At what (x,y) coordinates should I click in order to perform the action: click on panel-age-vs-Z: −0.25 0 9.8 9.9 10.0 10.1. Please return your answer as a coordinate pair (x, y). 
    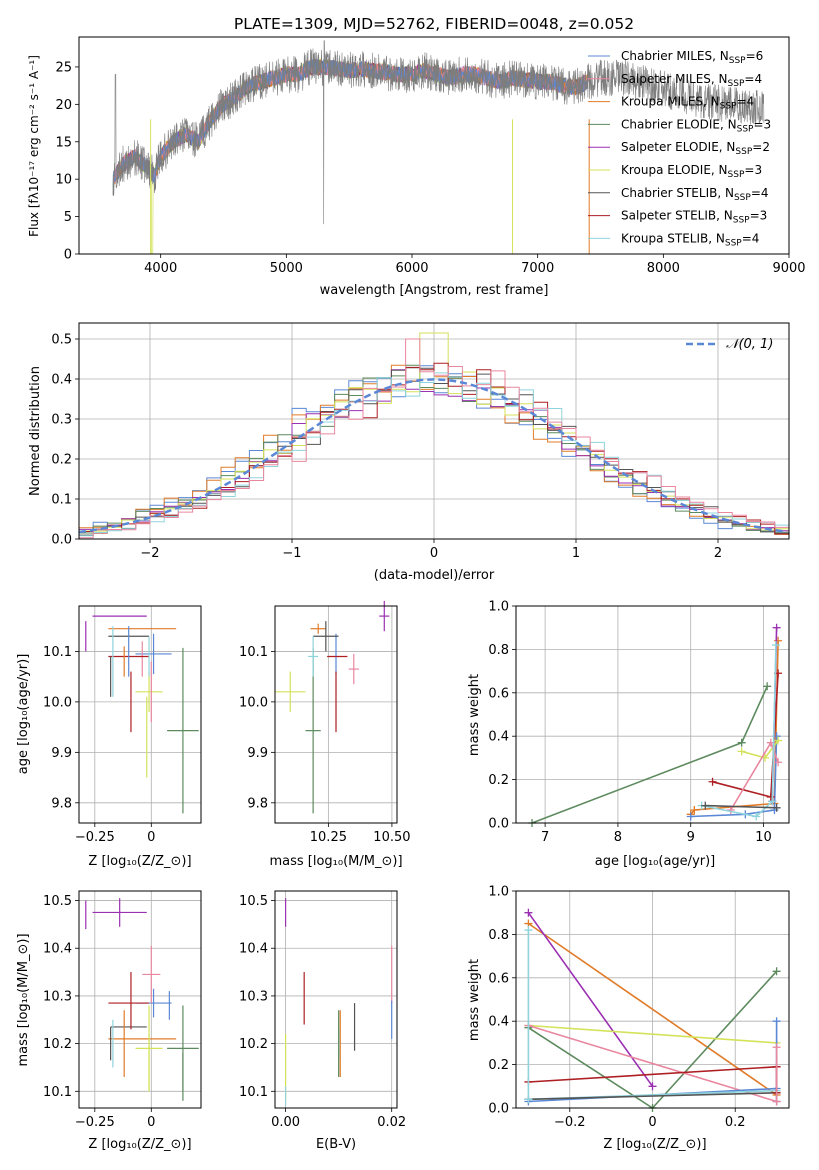
    Looking at the image, I should click on (122, 725).